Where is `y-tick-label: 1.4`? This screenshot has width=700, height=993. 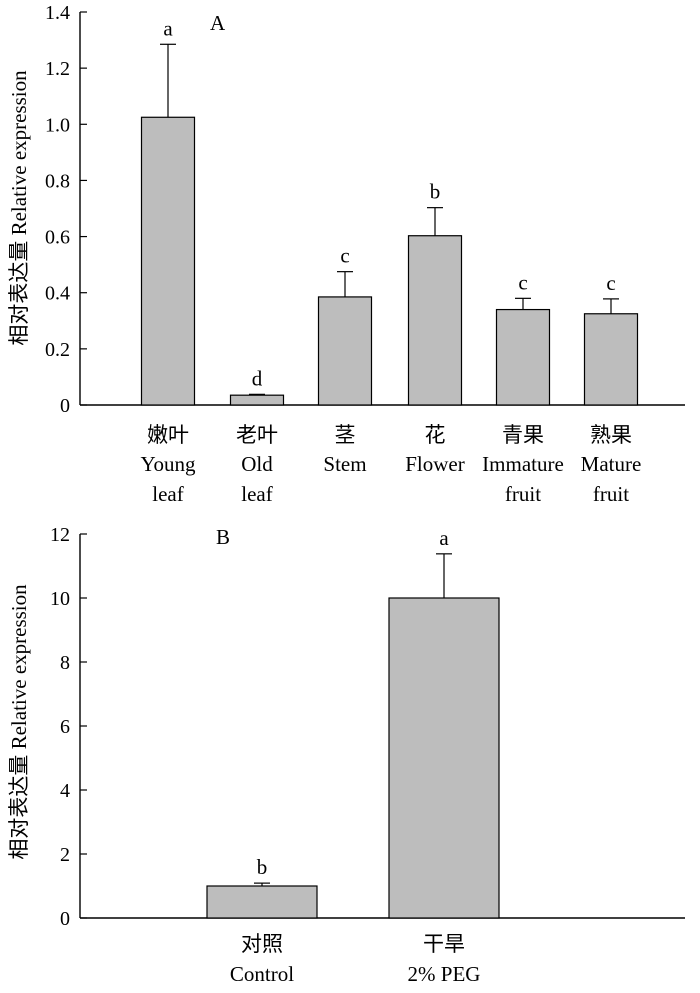
y-tick-label: 1.4 is located at coordinates (57, 13).